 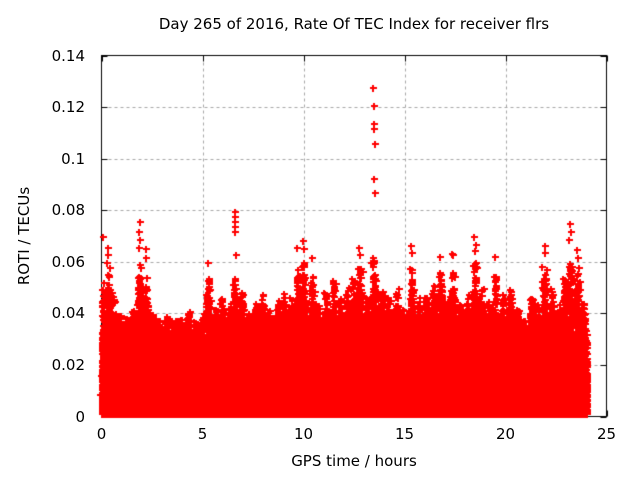 I want to click on y-tick-label: 0.12, so click(x=68, y=107).